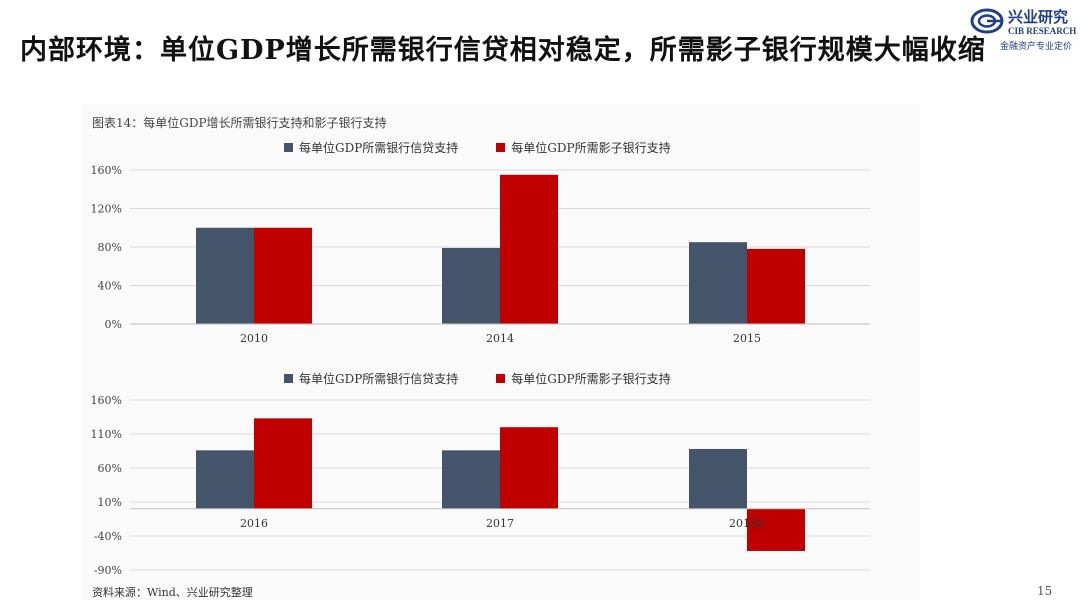 Image resolution: width=1080 pixels, height=607 pixels. I want to click on y-tick-label: -90%, so click(108, 570).